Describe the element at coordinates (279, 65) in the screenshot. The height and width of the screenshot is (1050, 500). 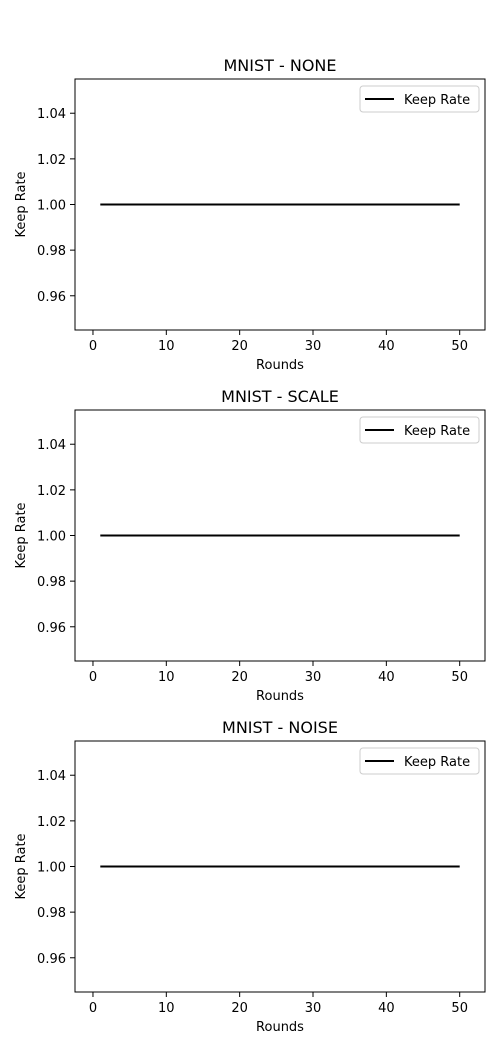
I see `chart-title: MNIST - NONE` at that location.